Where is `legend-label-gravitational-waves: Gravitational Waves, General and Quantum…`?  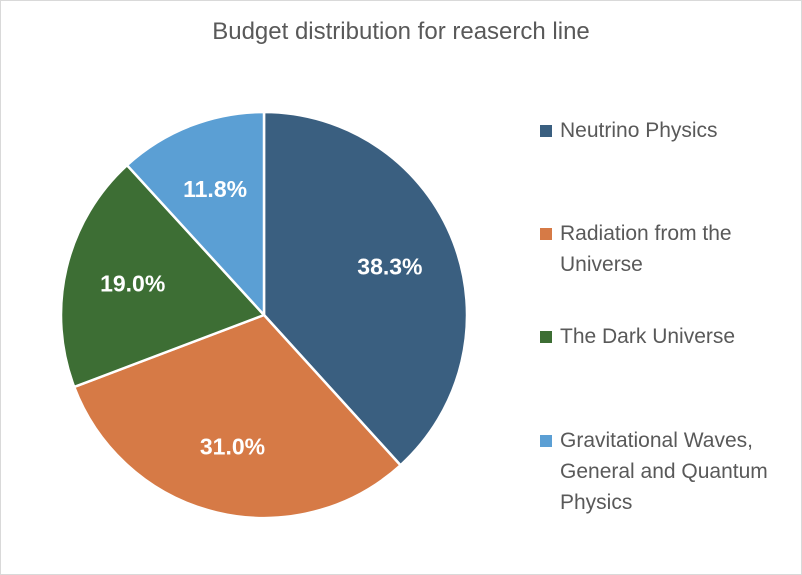
legend-label-gravitational-waves: Gravitational Waves, General and Quantum… is located at coordinates (664, 471).